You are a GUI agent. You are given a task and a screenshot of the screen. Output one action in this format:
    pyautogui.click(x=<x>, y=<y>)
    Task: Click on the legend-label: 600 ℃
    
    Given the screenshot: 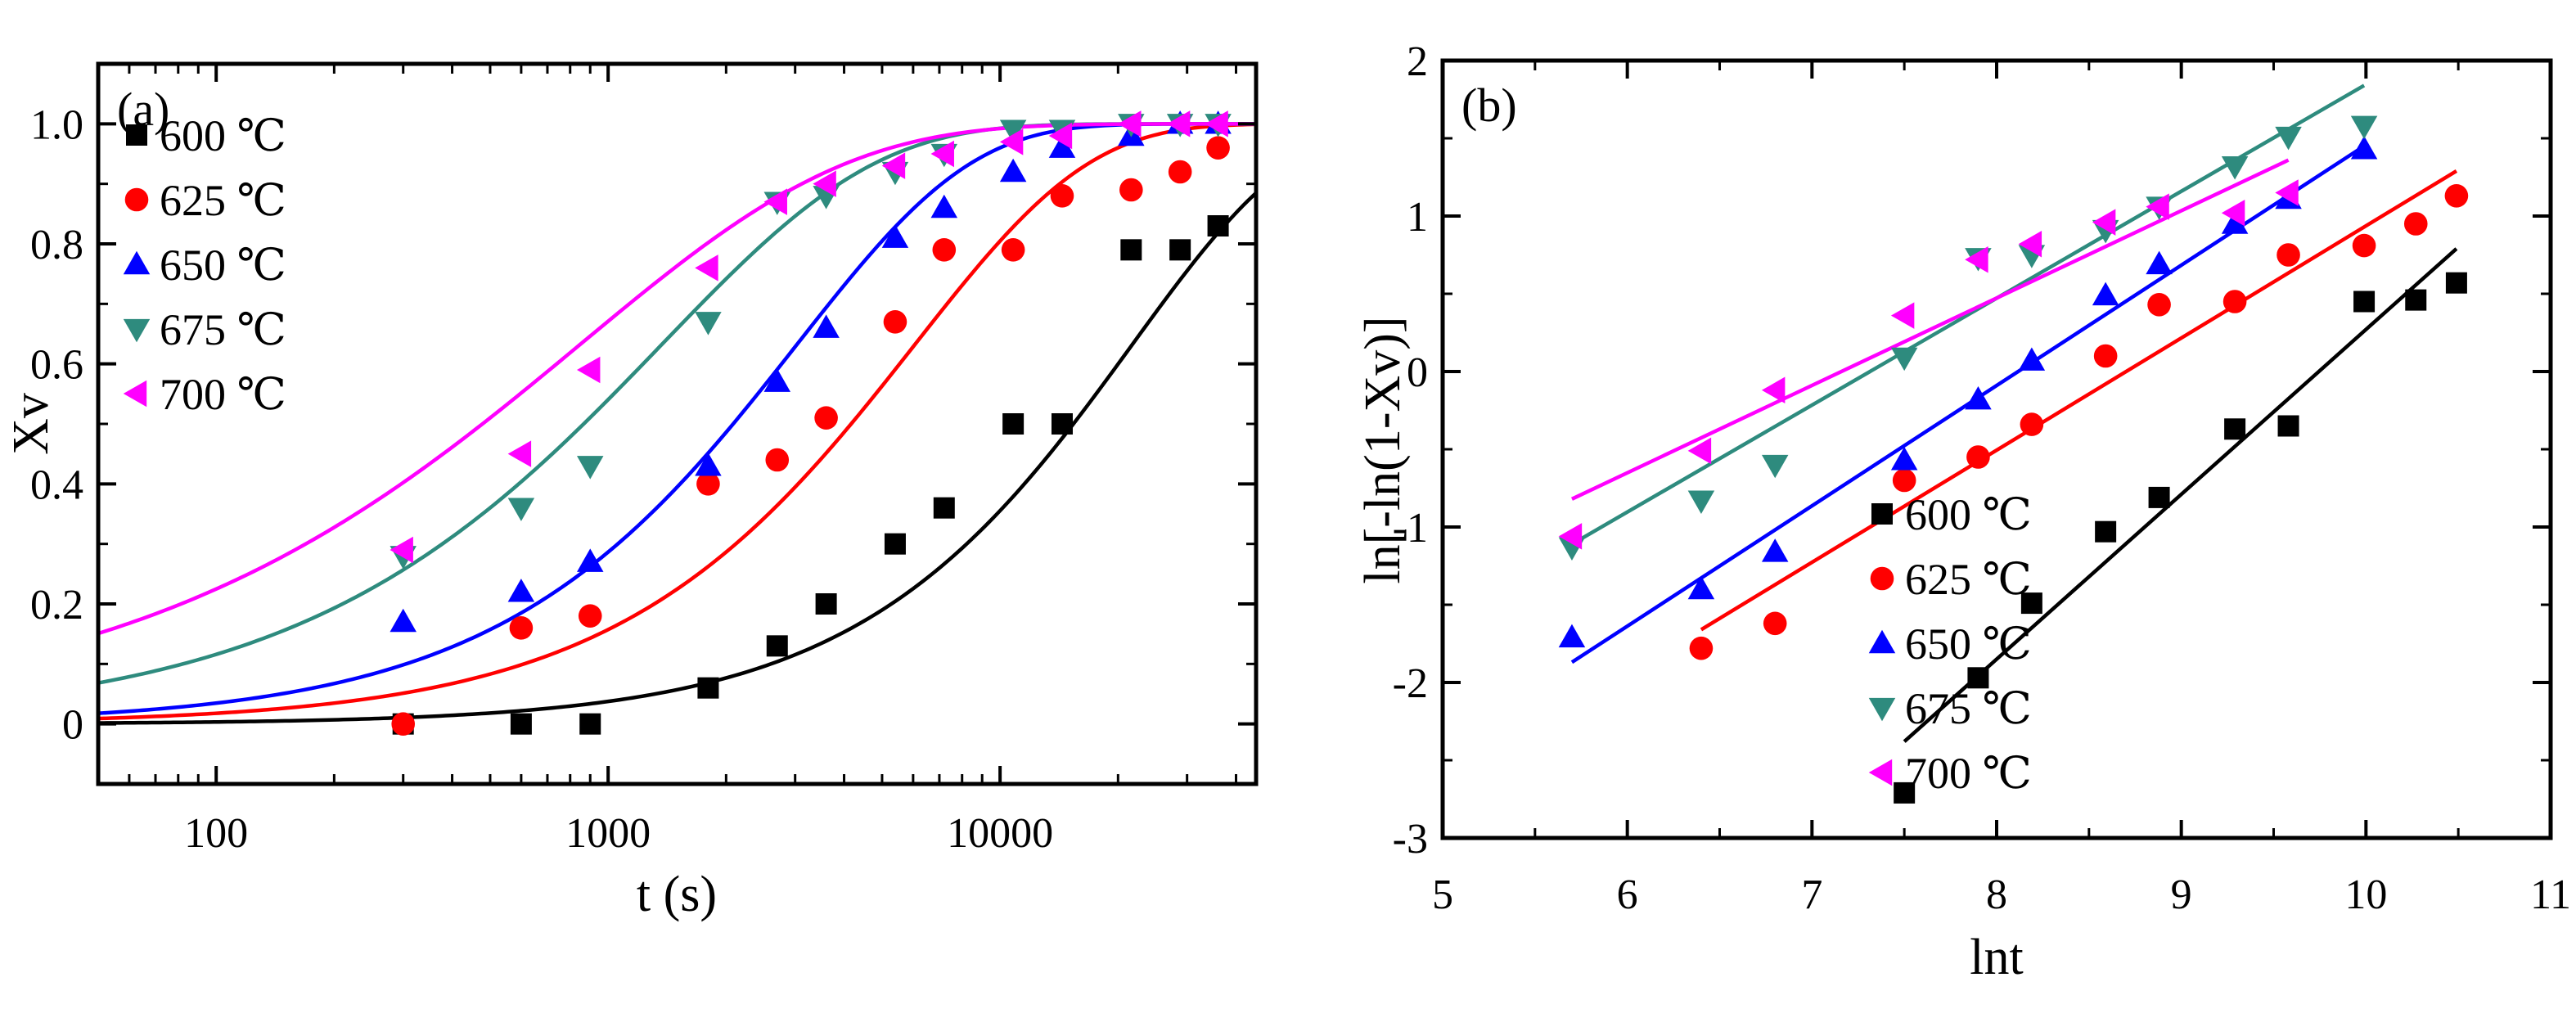 What is the action you would take?
    pyautogui.click(x=1969, y=514)
    